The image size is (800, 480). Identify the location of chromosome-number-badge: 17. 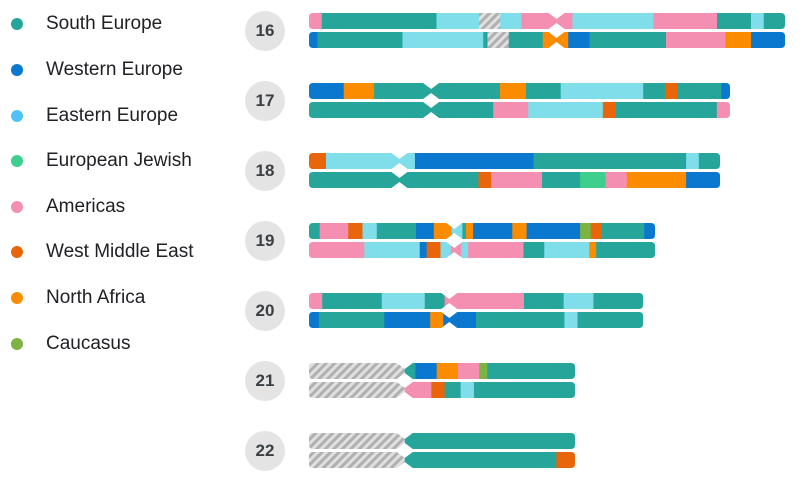
(265, 101).